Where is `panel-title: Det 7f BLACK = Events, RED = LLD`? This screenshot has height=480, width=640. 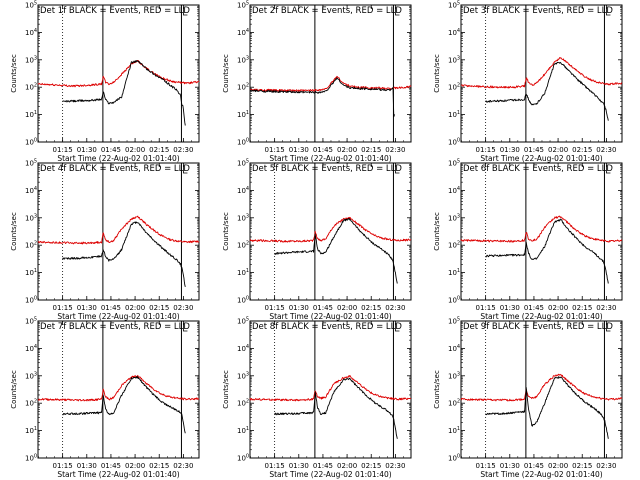 panel-title: Det 7f BLACK = Events, RED = LLD is located at coordinates (115, 327).